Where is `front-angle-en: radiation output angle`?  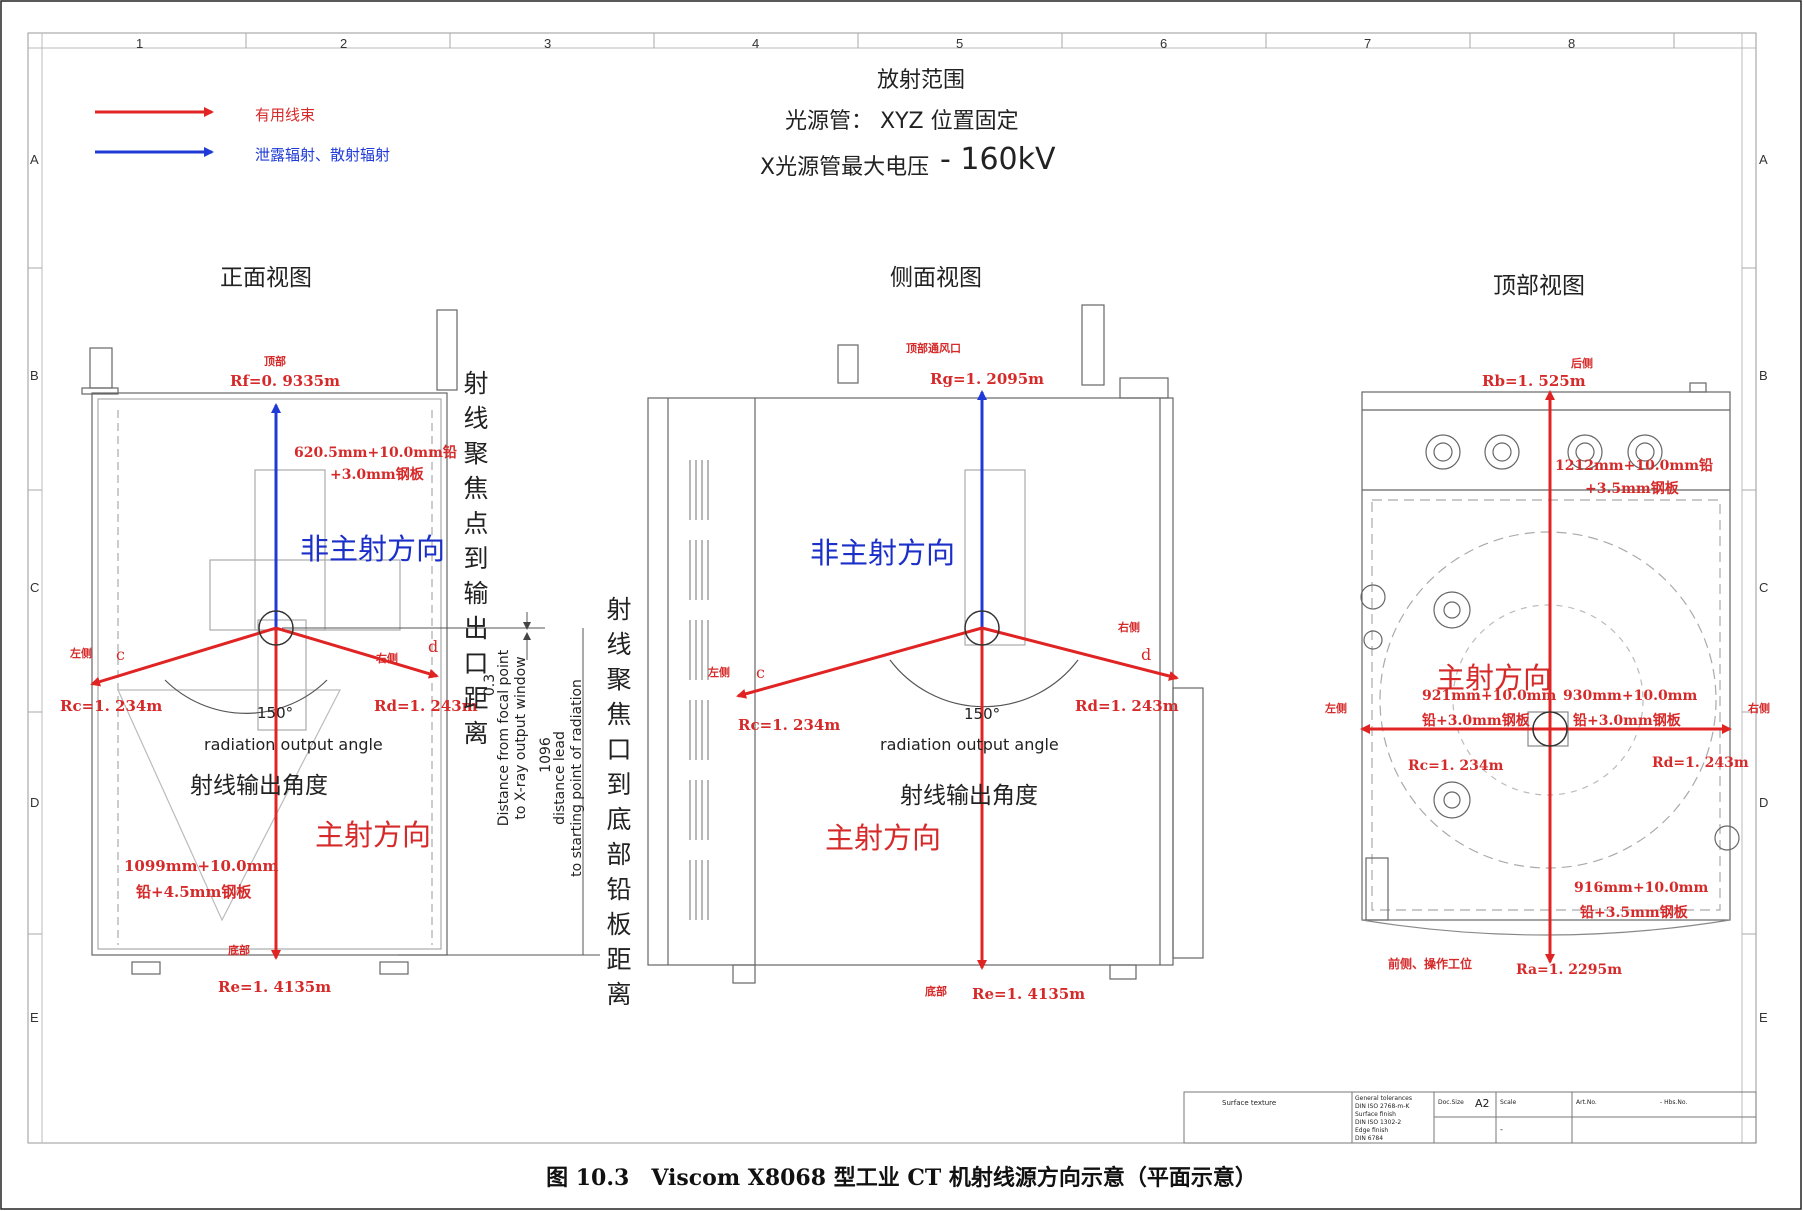 front-angle-en: radiation output angle is located at coordinates (293, 744).